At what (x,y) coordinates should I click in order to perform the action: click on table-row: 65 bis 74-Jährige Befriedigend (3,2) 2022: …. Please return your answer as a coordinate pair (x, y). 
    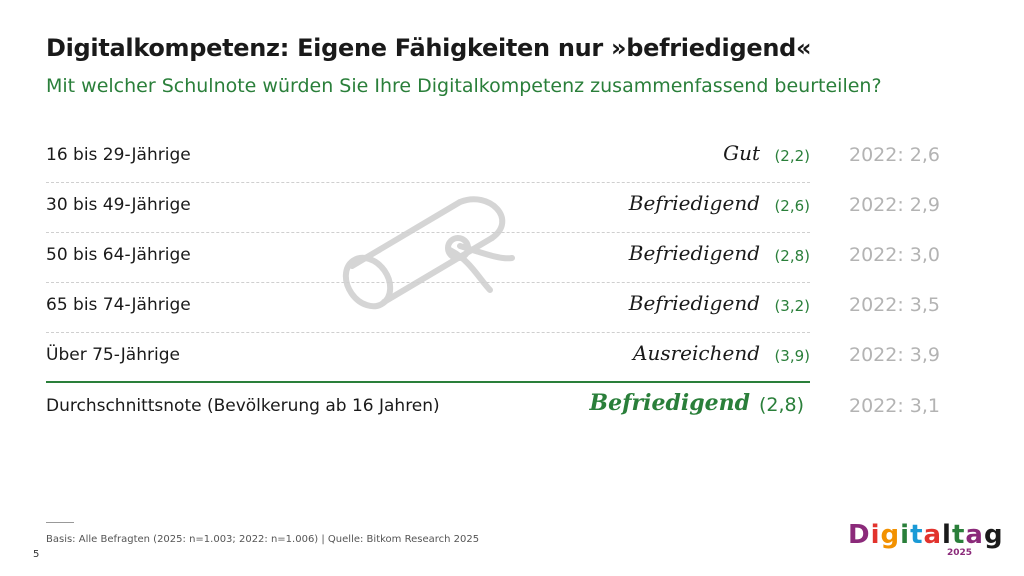
    Looking at the image, I should click on (493, 308).